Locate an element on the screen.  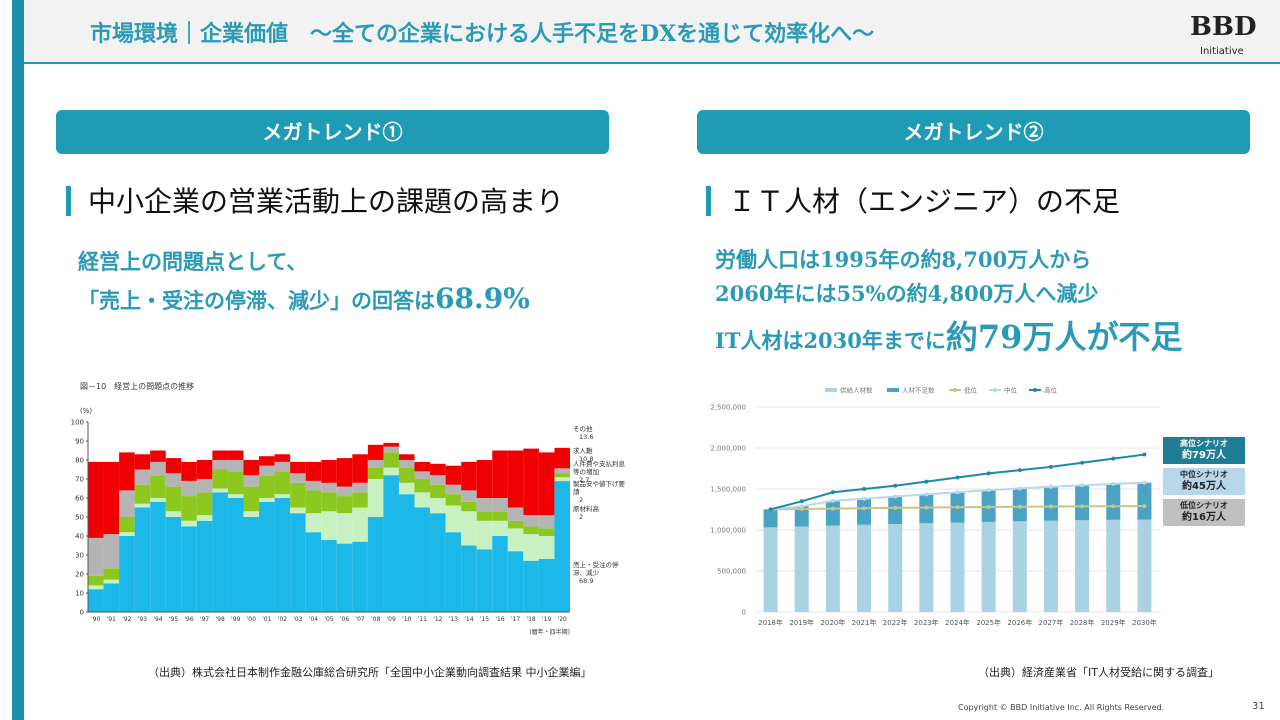
x-tick-label: '99 is located at coordinates (235, 619).